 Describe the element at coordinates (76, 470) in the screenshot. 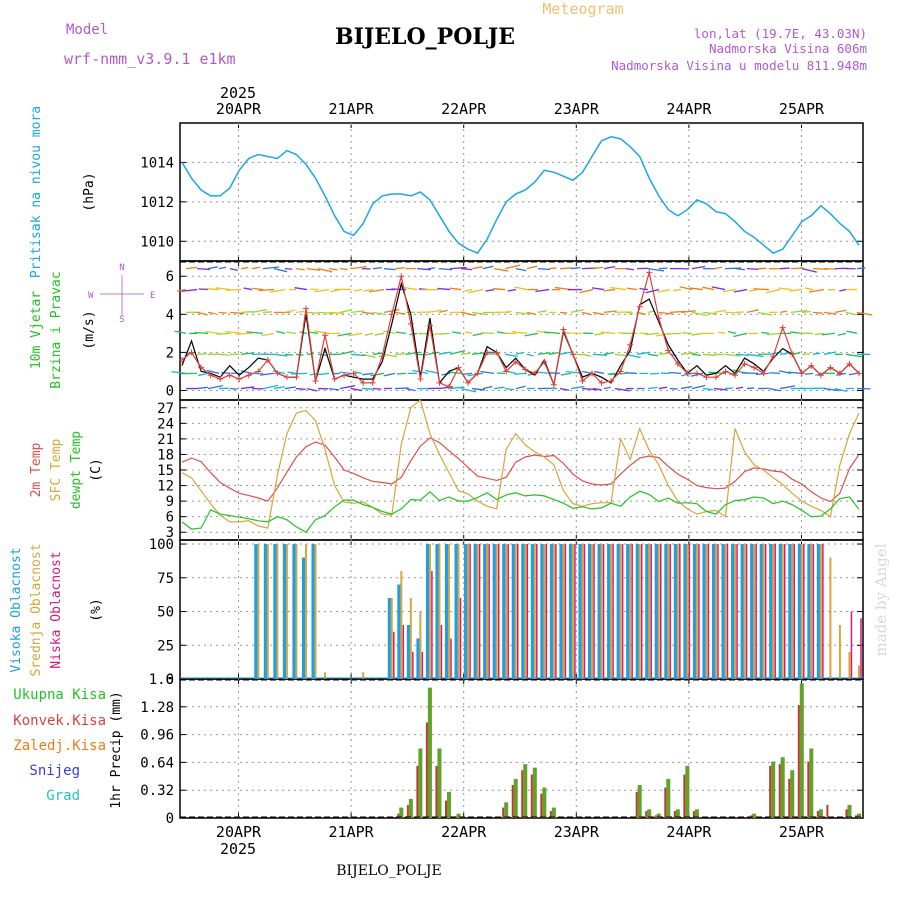

I see `temp-axis-label-dewpt: dewpt Temp` at that location.